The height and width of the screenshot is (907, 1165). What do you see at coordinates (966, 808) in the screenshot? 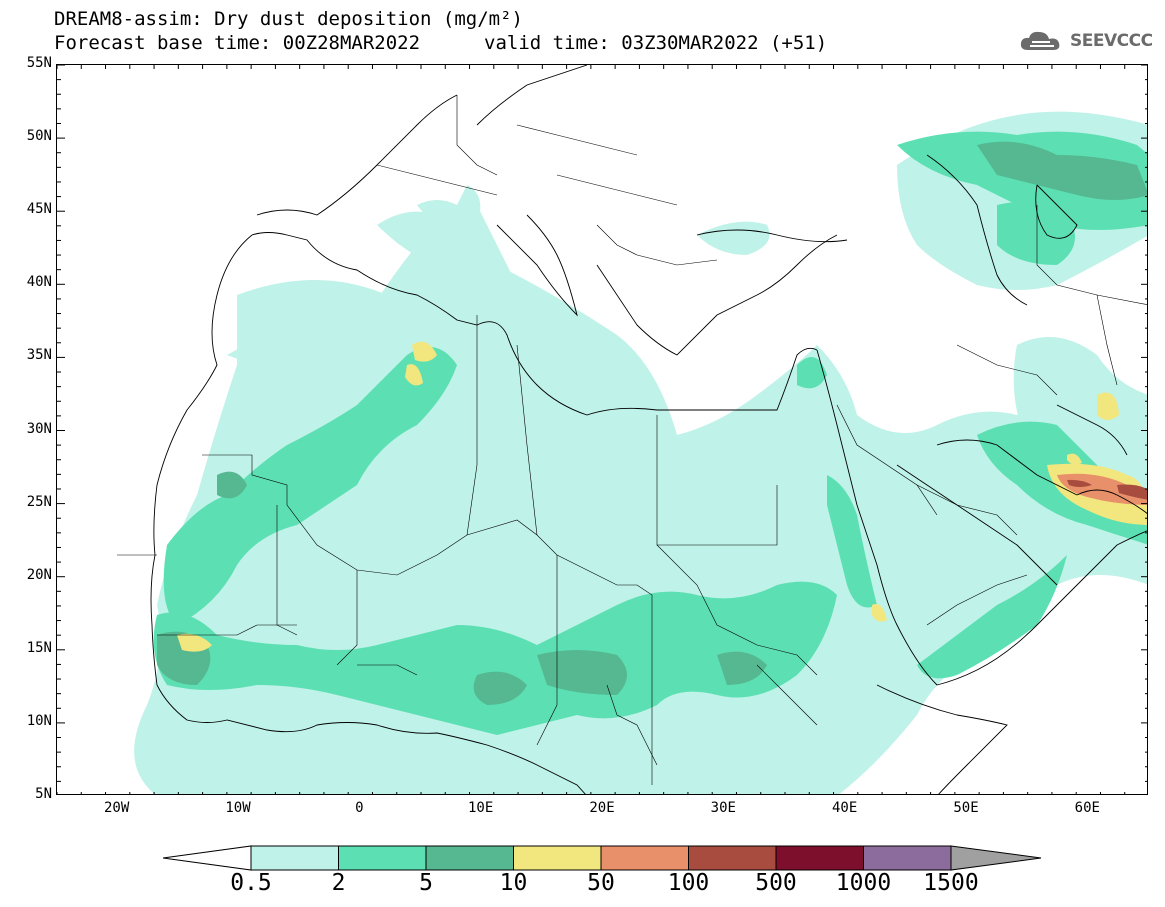
I see `lon-label: 50E` at bounding box center [966, 808].